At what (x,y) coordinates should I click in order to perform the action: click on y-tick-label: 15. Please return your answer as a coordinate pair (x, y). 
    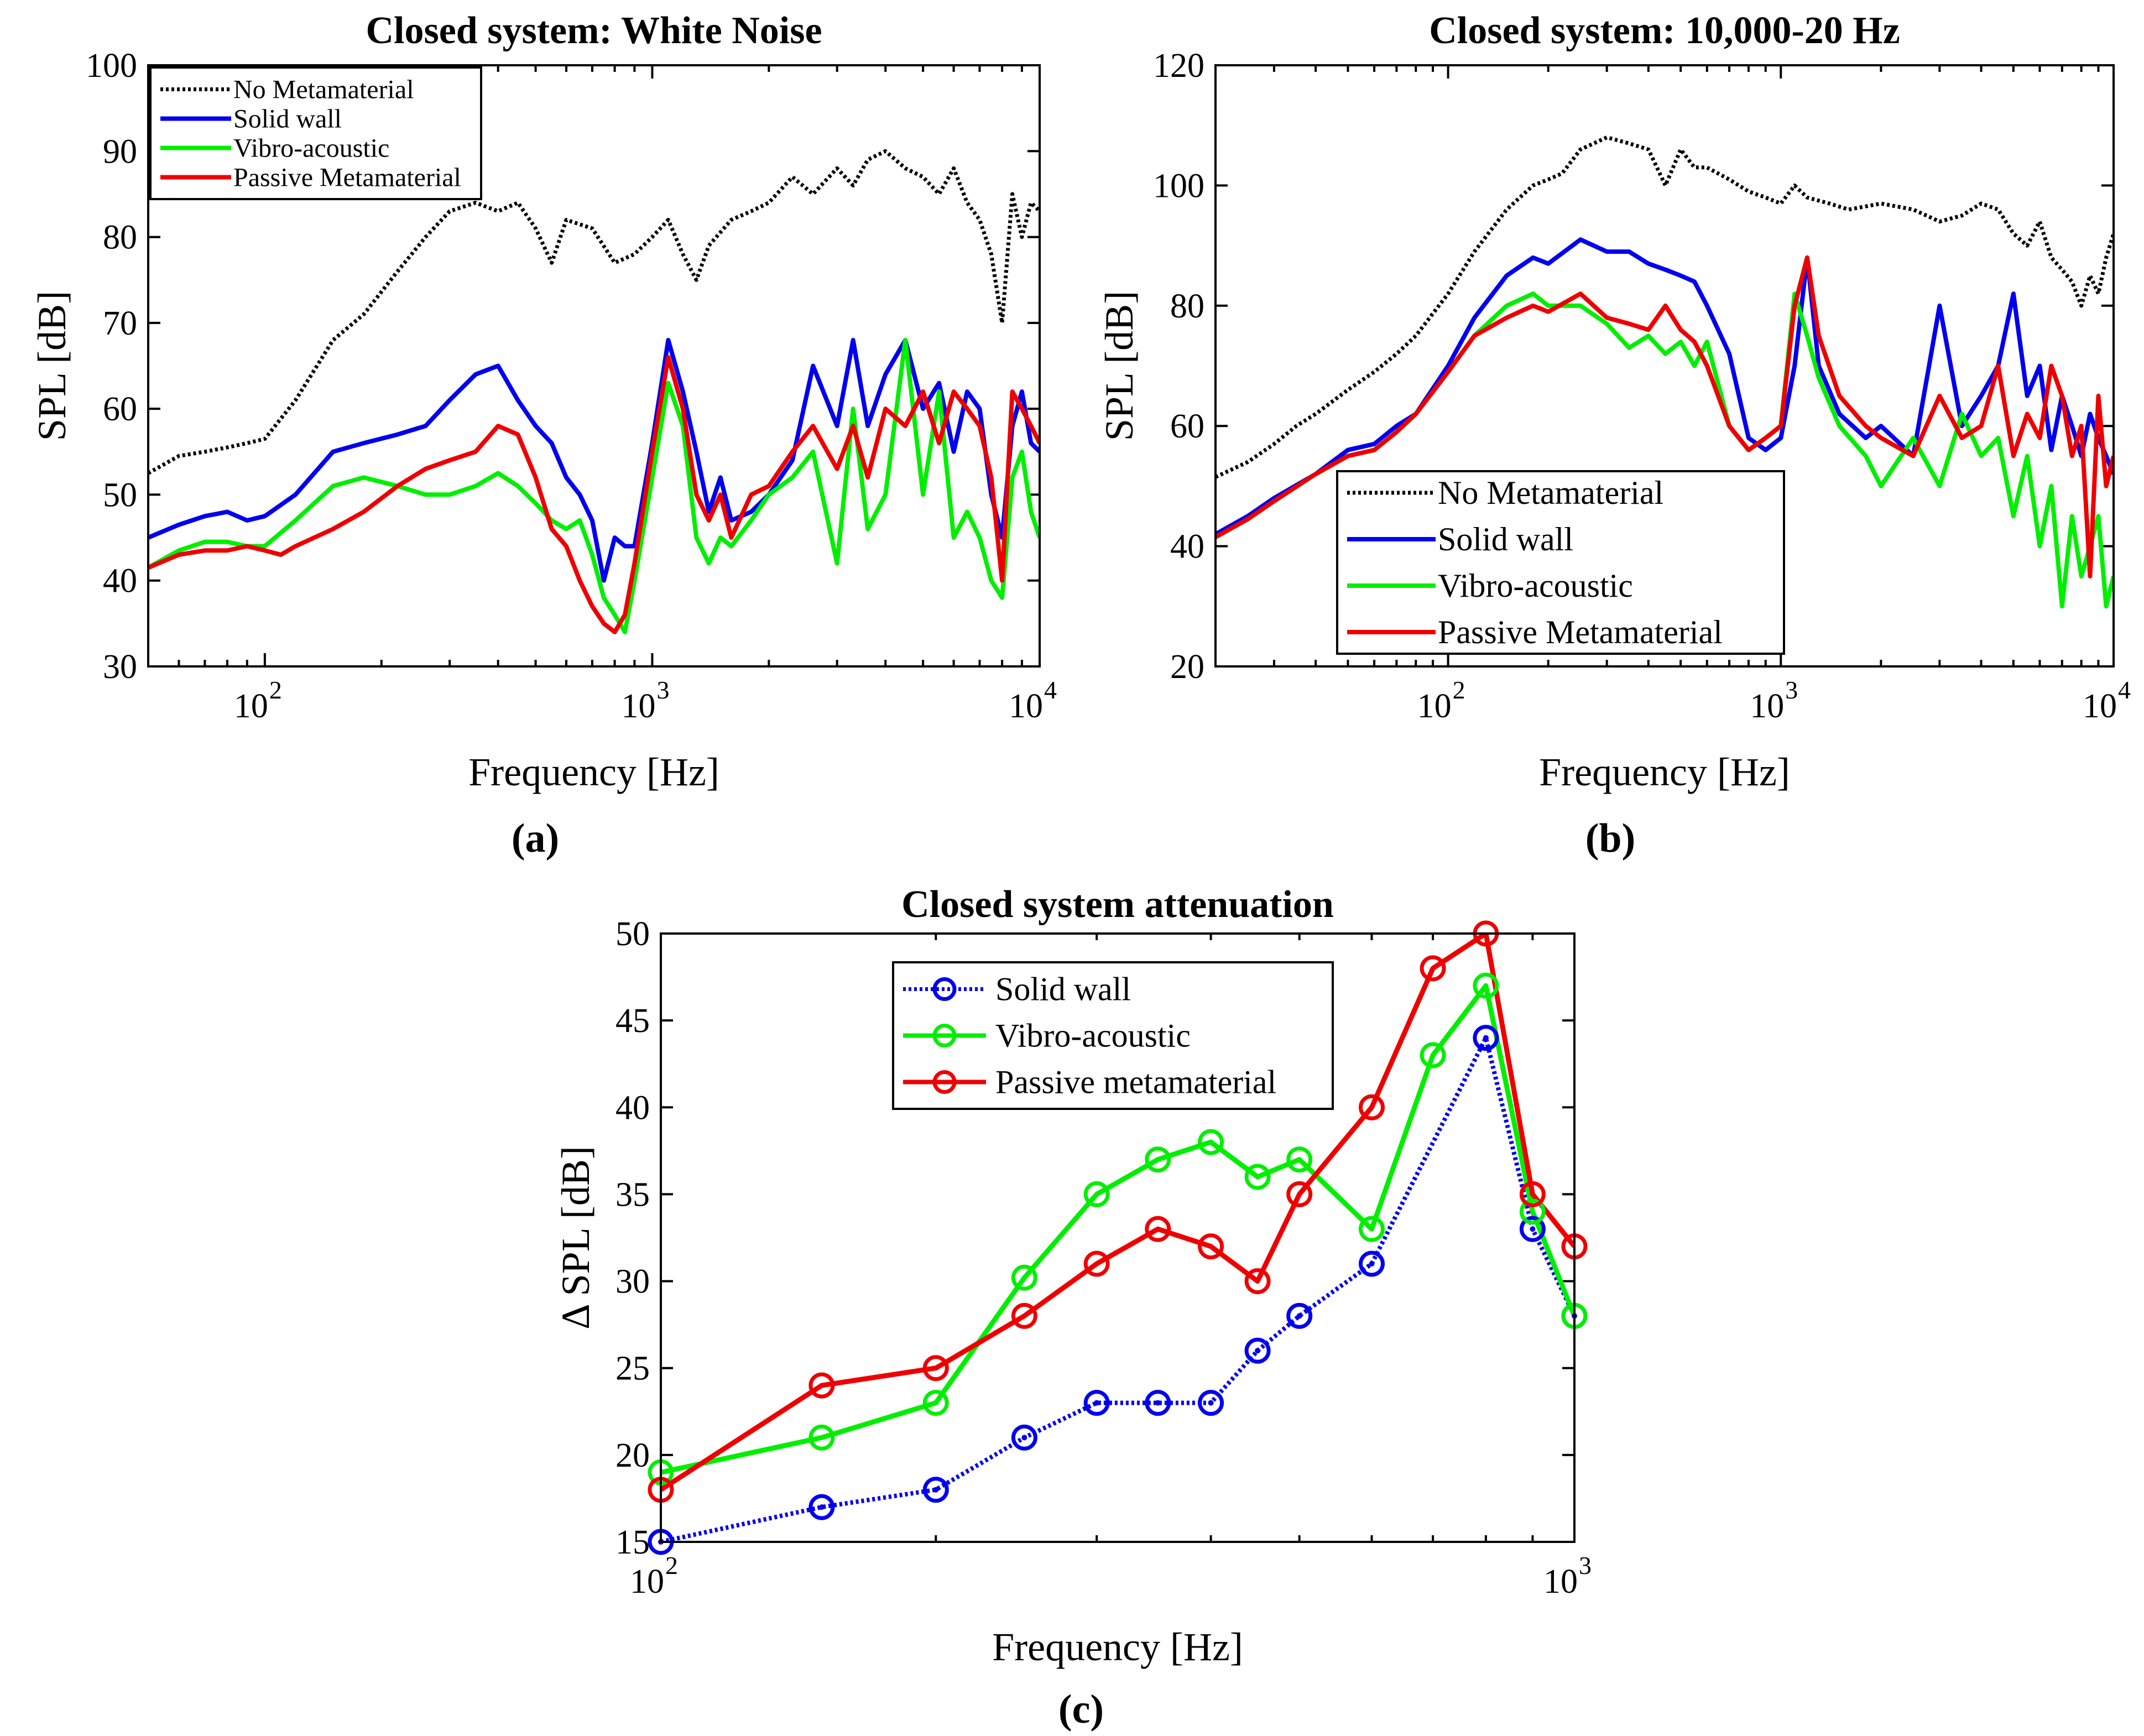
    Looking at the image, I should click on (632, 1542).